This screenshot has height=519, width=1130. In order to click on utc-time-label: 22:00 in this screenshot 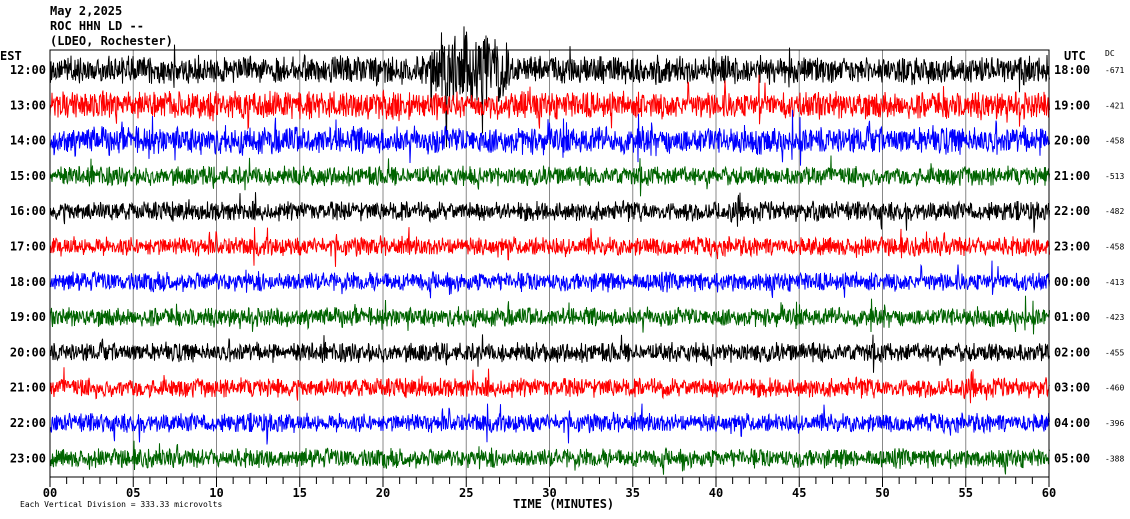, I will do `click(1072, 211)`.